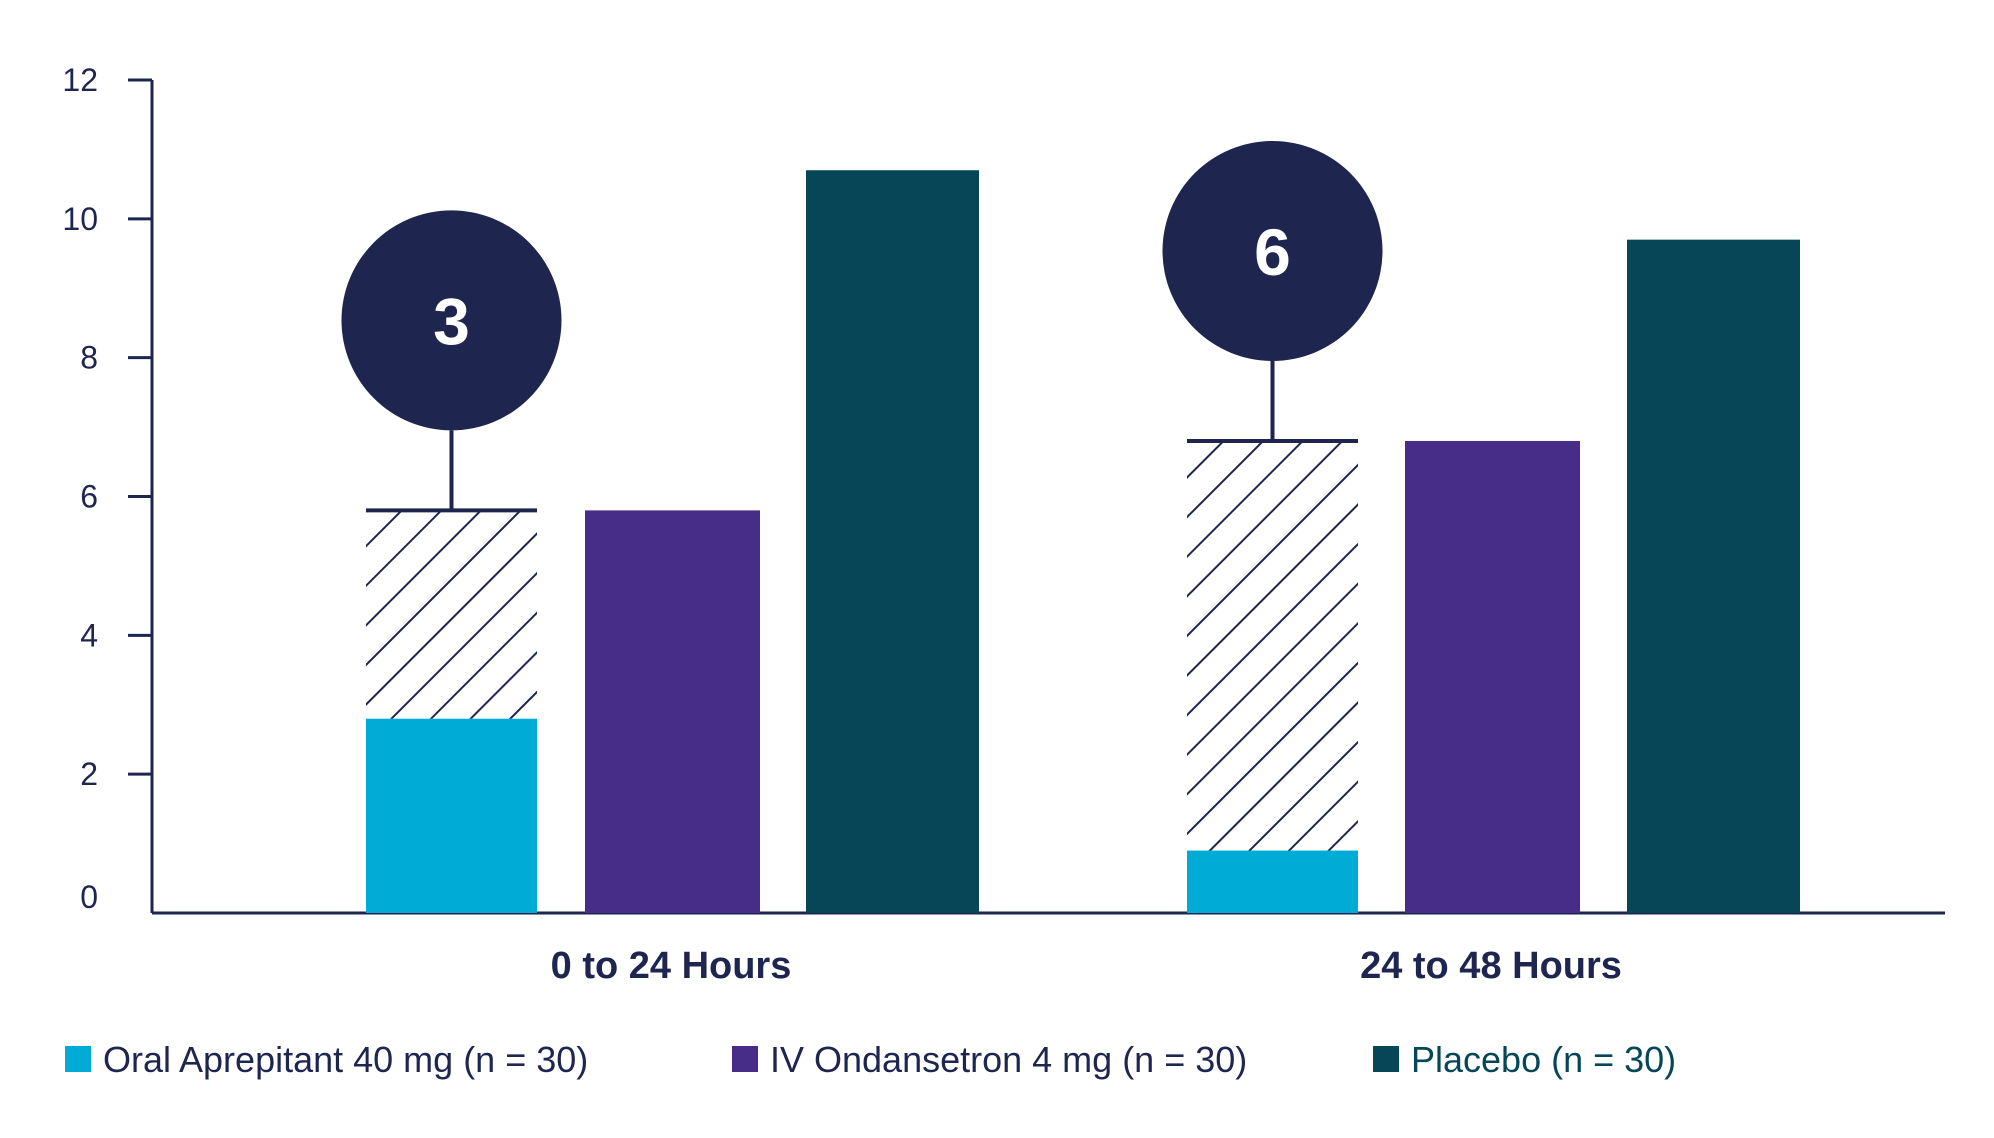 Image resolution: width=1994 pixels, height=1138 pixels. Describe the element at coordinates (89, 774) in the screenshot. I see `y-tick-label: 2` at that location.